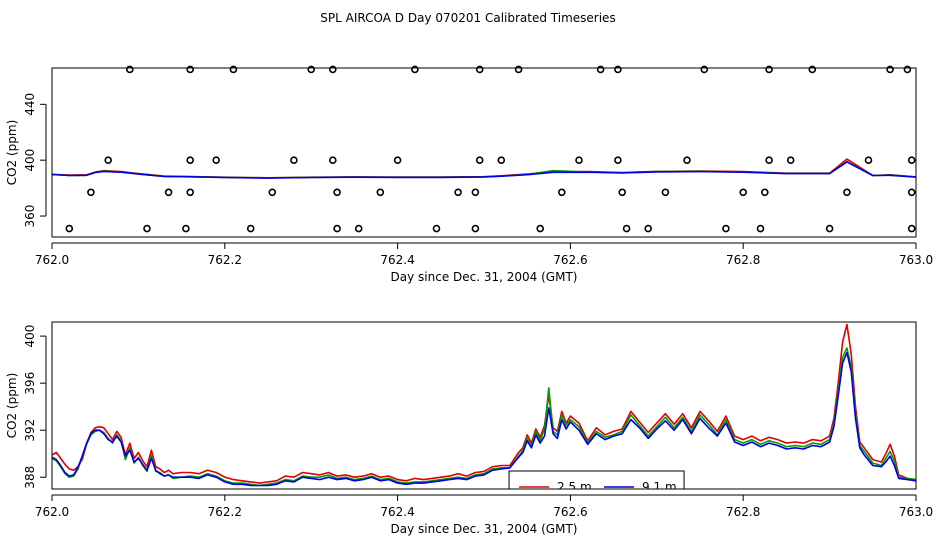  I want to click on y-tick-label: 440, so click(30, 104).